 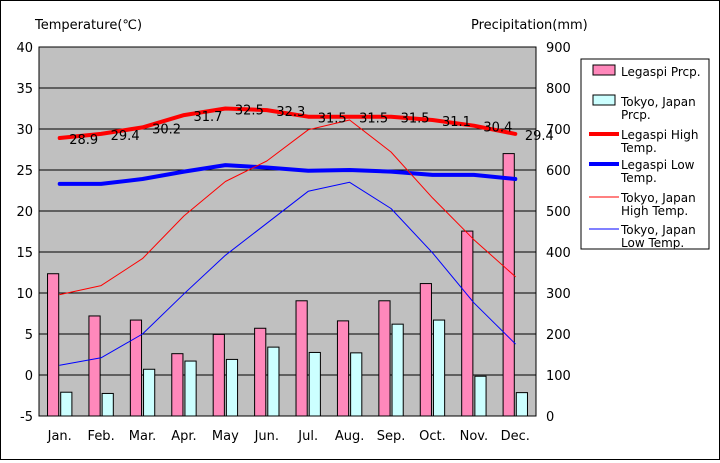 What do you see at coordinates (24, 253) in the screenshot?
I see `y-left-tick-label: 15` at bounding box center [24, 253].